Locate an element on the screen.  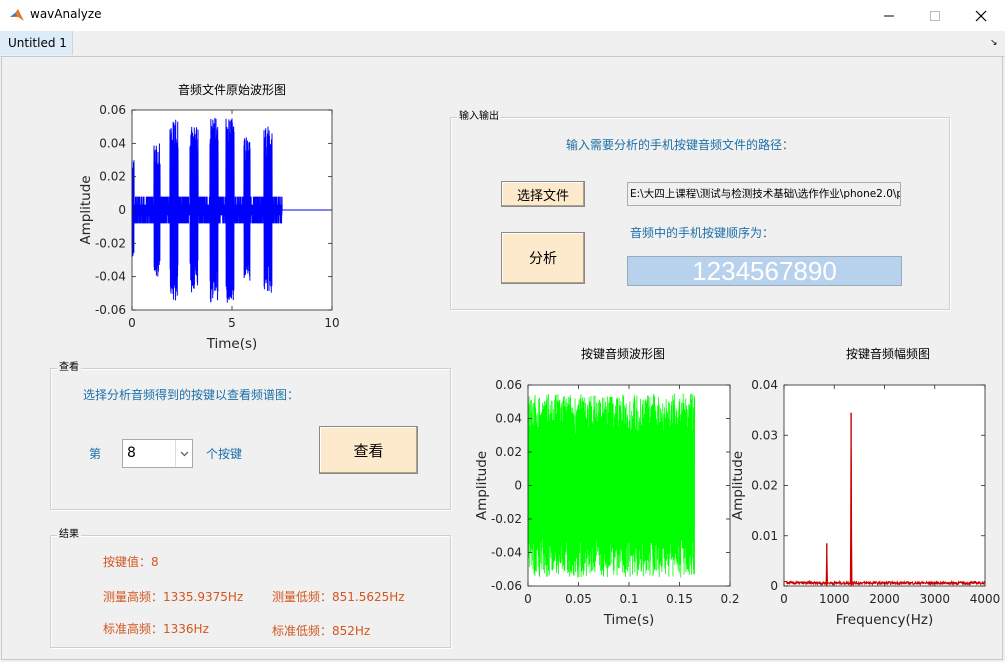
key-wave-ytick-label: -0.06 is located at coordinates (506, 586).